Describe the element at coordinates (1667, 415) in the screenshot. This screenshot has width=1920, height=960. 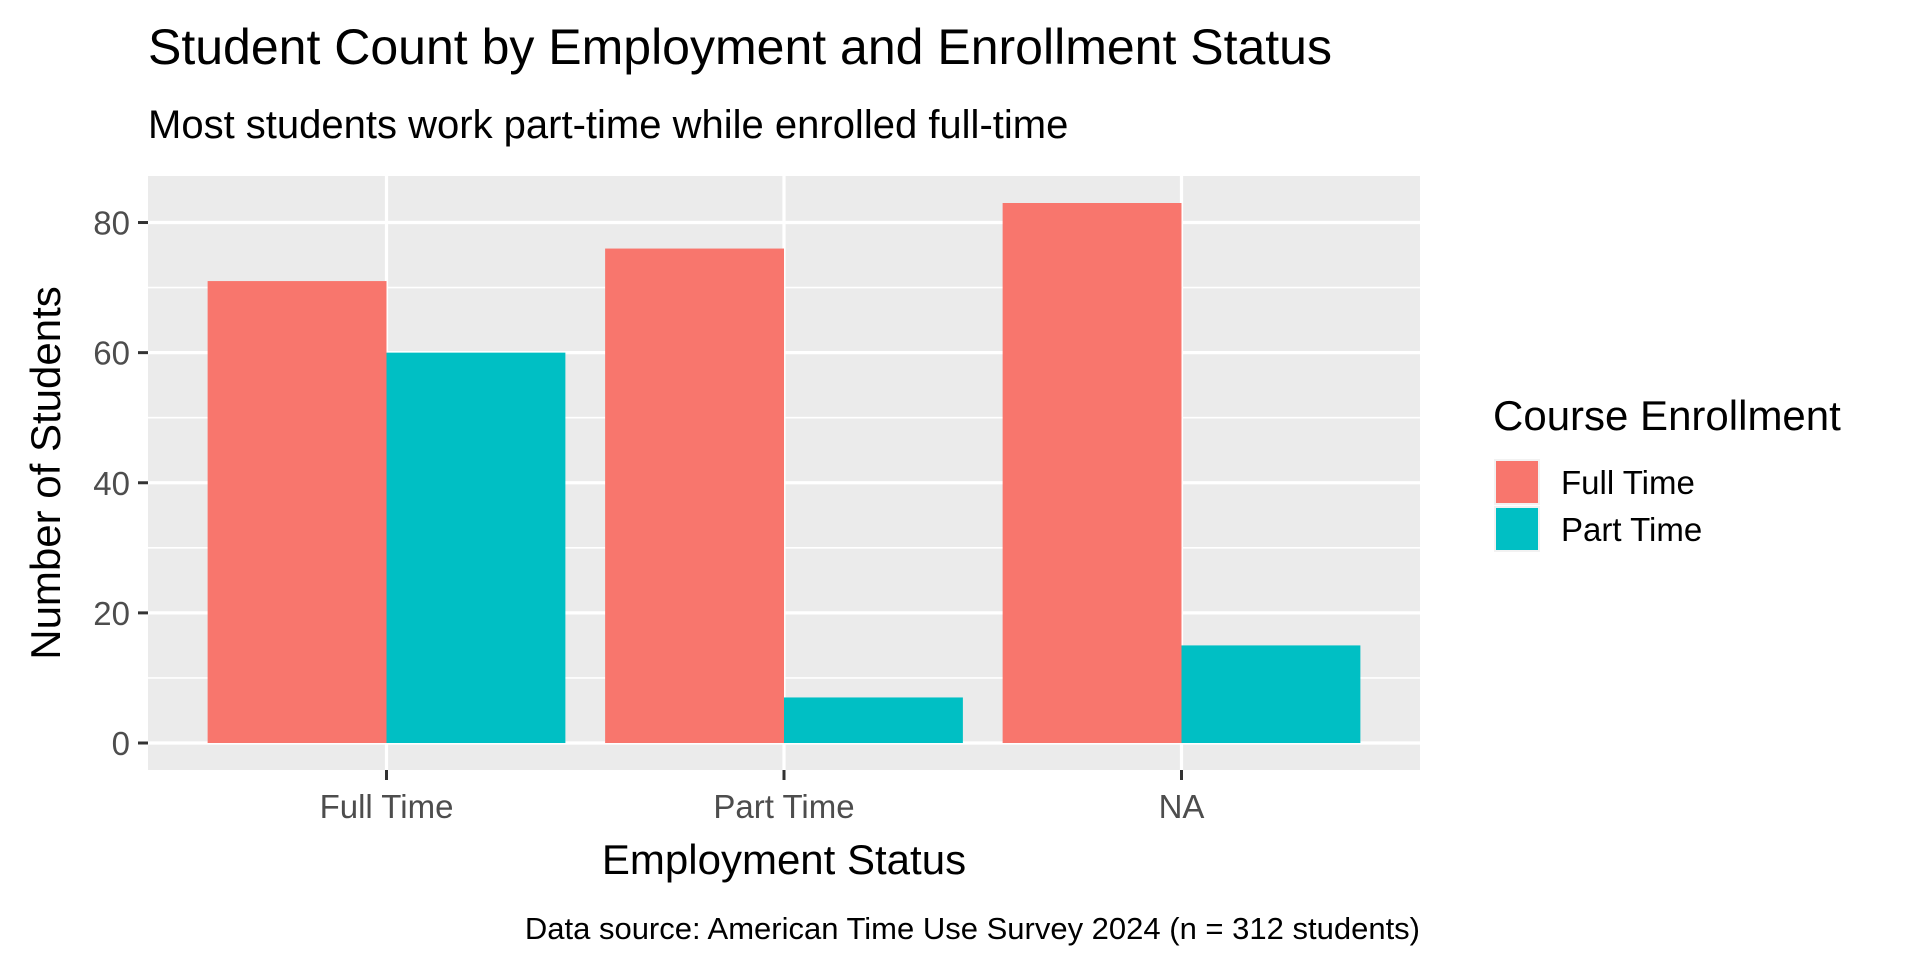
I see `legend-title: Course Enrollment` at that location.